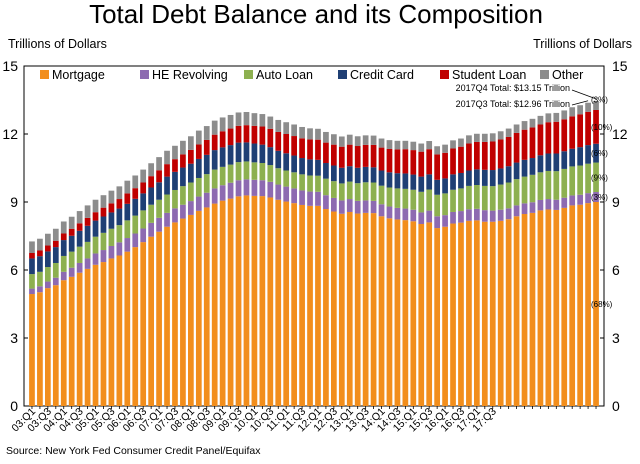  I want to click on y-axis-label-right: Trillions of Dollars, so click(582, 44).